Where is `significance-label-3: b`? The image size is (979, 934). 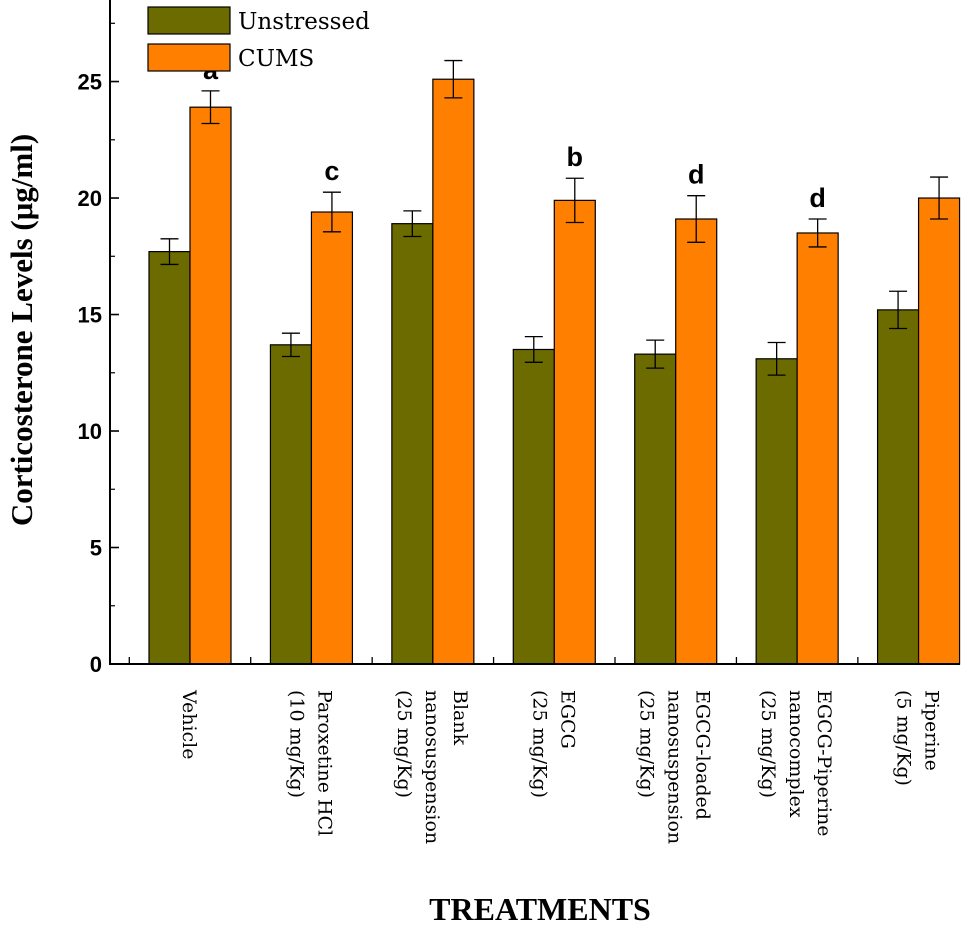 significance-label-3: b is located at coordinates (575, 157).